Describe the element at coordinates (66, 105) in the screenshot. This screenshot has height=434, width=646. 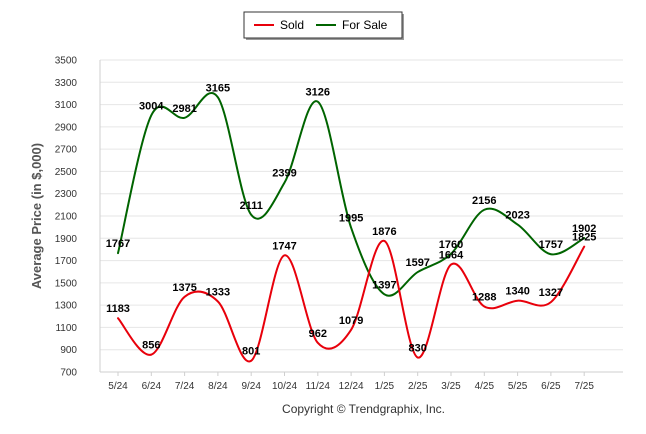
I see `y-tick-label: 3100` at that location.